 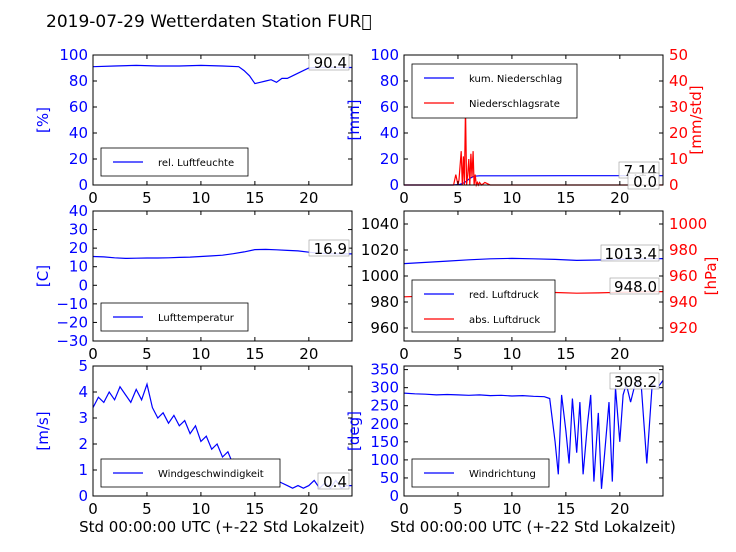 I want to click on y-tick-label: 30, so click(x=78, y=230).